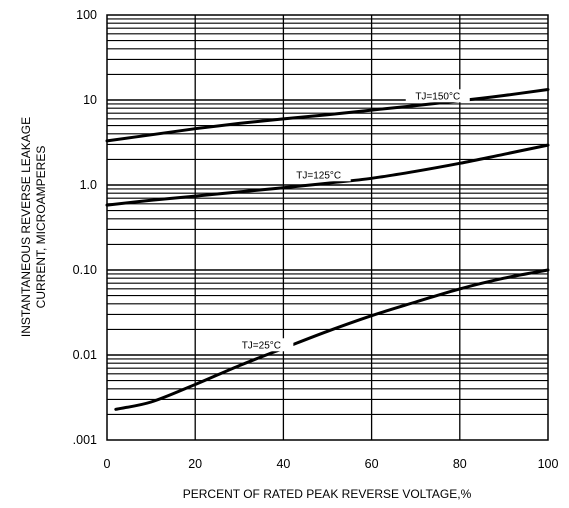  Describe the element at coordinates (283, 464) in the screenshot. I see `x-tick-label: 40` at that location.